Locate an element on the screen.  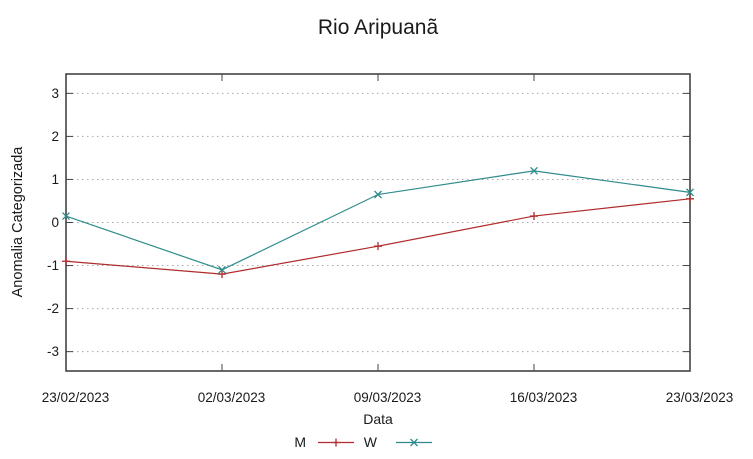
legend-label-W: W is located at coordinates (371, 442).